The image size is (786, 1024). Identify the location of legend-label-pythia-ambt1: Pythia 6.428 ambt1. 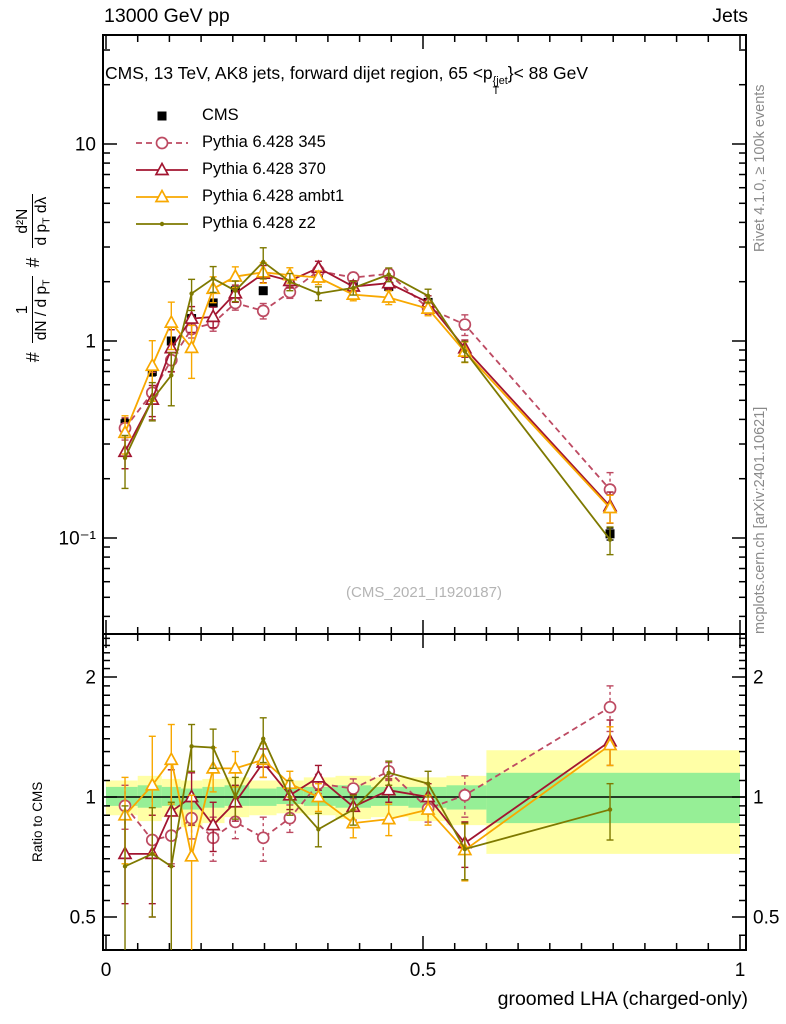
(273, 196).